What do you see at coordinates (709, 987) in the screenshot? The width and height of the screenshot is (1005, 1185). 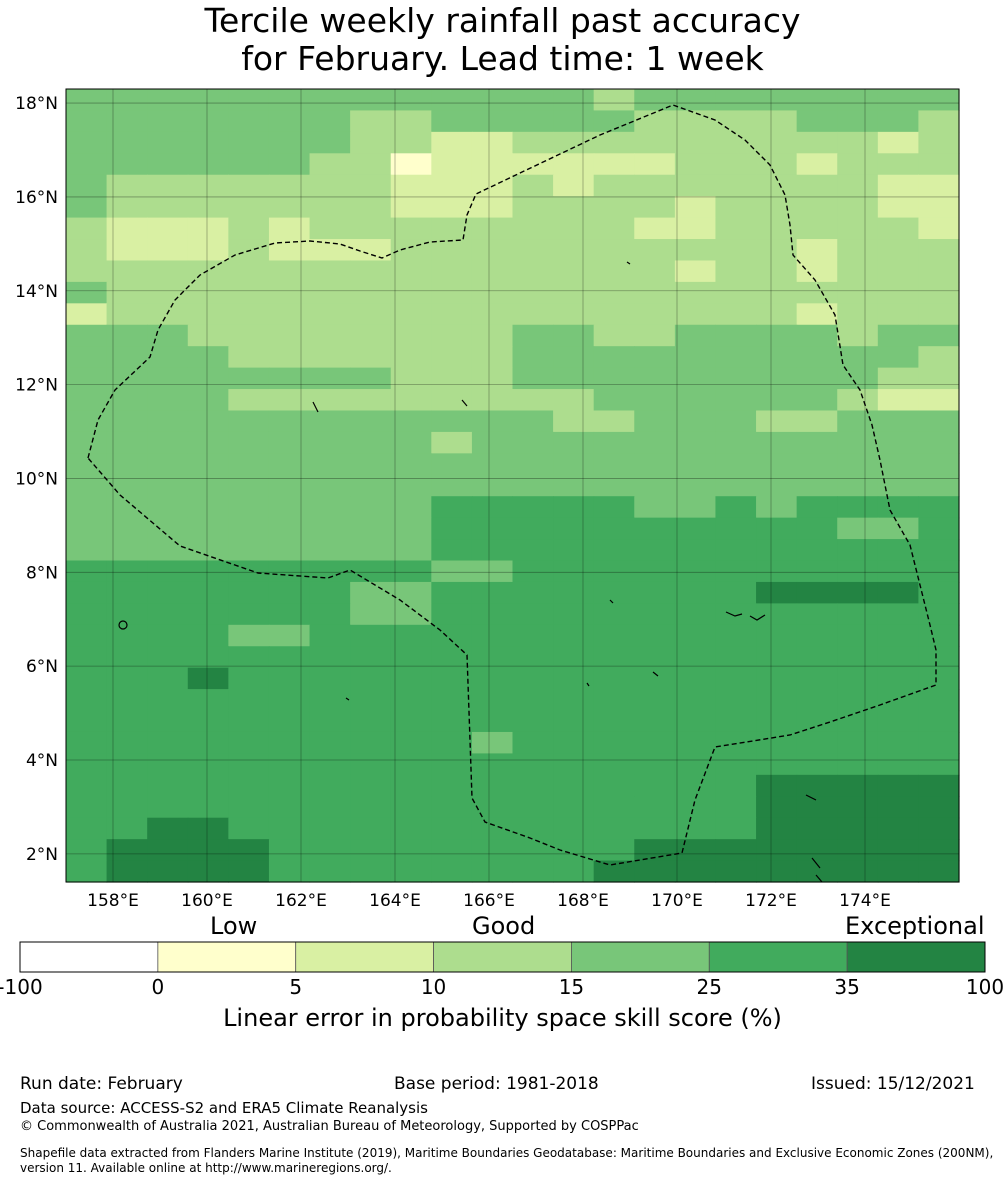 I see `colorbar-tick-label: 25` at bounding box center [709, 987].